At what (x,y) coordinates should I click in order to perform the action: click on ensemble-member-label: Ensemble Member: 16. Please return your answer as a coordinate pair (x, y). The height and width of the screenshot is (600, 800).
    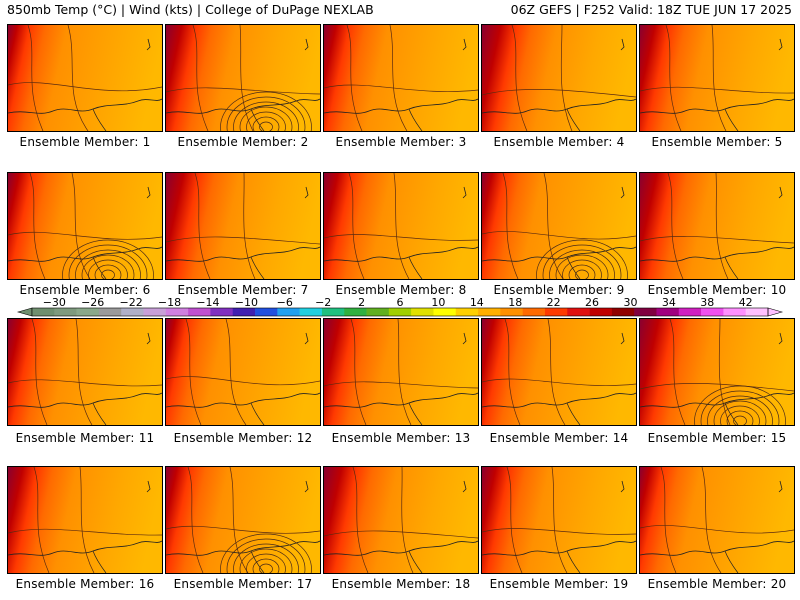
    Looking at the image, I should click on (85, 584).